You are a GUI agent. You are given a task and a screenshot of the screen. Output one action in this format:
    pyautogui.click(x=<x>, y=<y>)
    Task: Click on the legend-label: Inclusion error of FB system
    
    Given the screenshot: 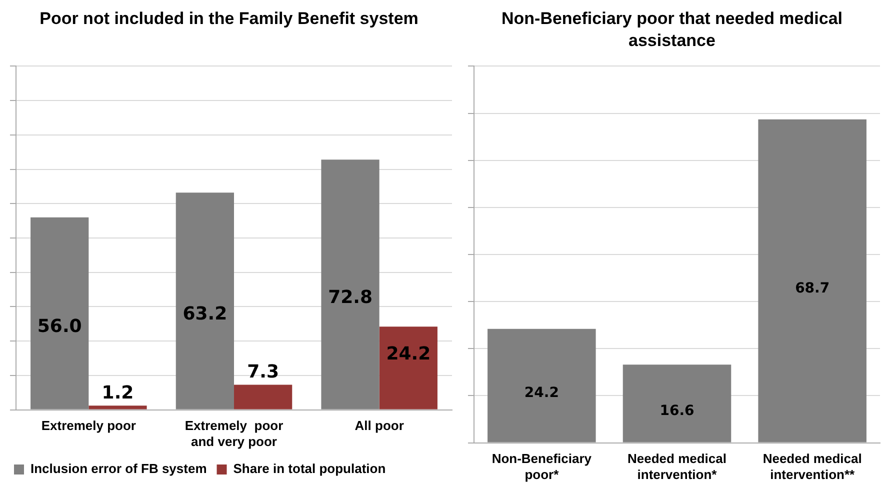 What is the action you would take?
    pyautogui.click(x=118, y=468)
    